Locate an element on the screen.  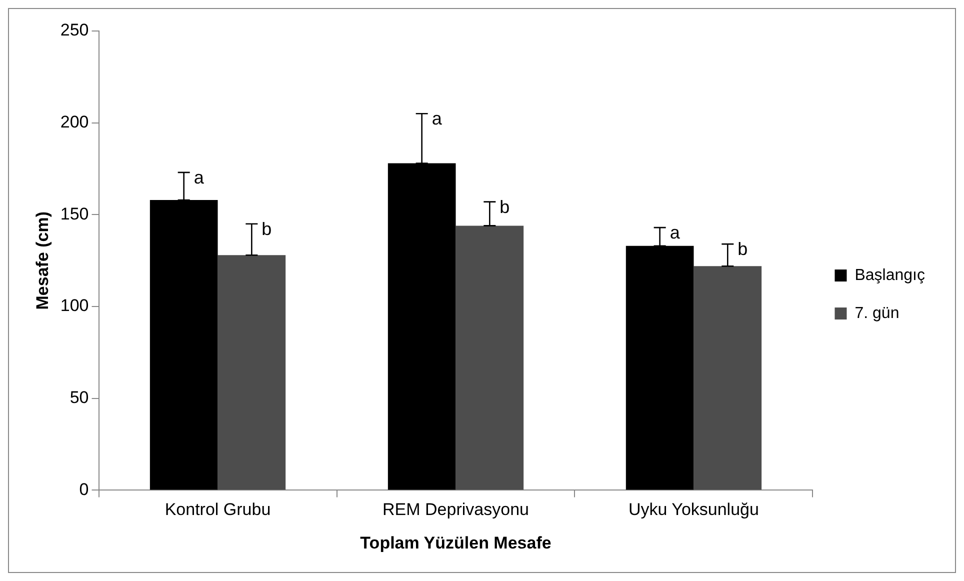
x-tick-label: REM Deprivasyonu is located at coordinates (455, 510).